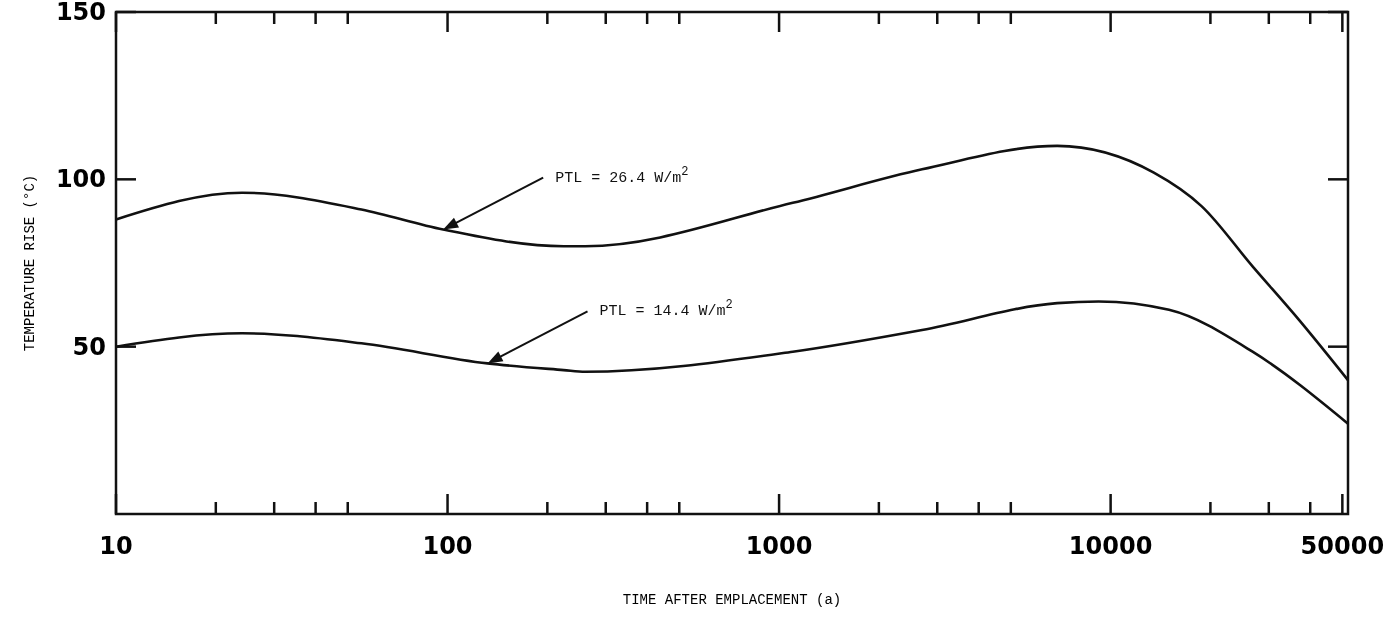 This screenshot has height=622, width=1387. I want to click on y-tick-label: 50, so click(89, 346).